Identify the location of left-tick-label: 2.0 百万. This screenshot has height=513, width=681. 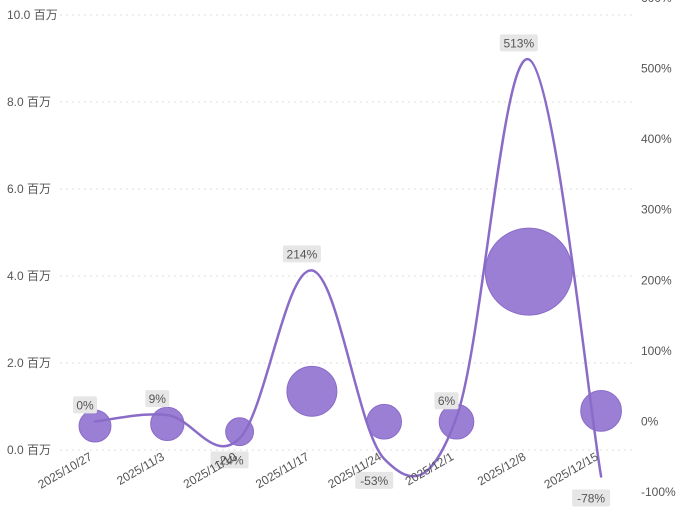
(29, 363).